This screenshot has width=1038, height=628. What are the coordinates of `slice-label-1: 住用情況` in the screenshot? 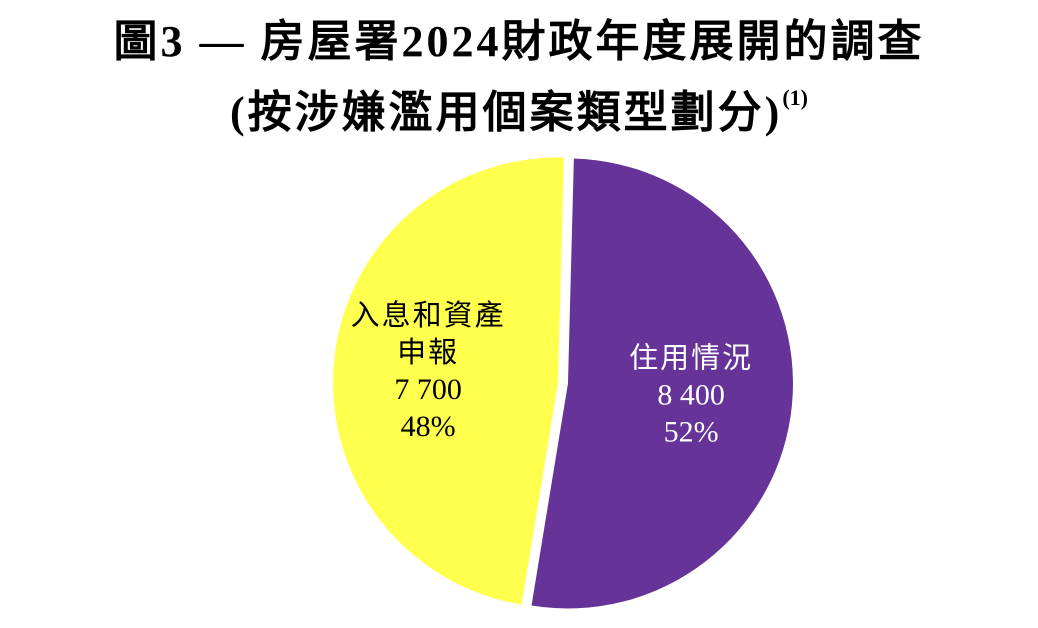 It's located at (691, 358).